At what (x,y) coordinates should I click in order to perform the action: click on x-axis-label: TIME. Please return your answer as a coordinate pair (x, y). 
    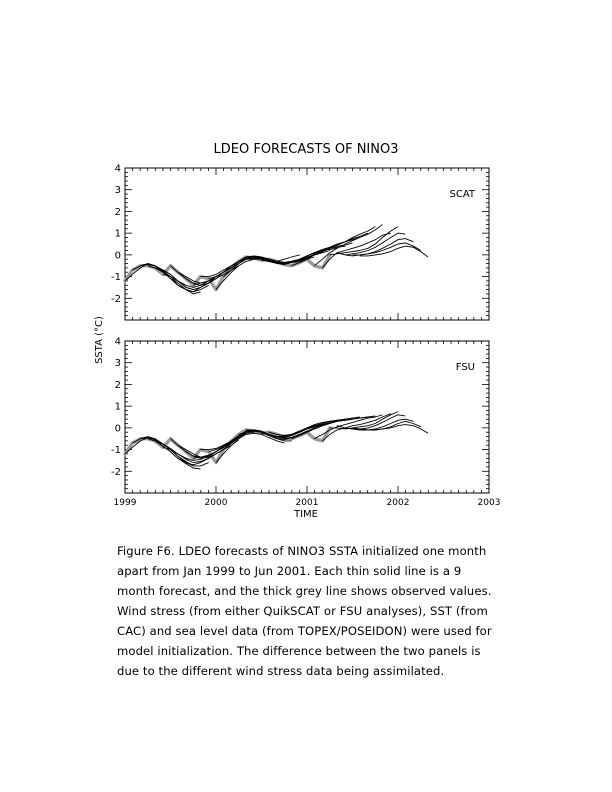
    Looking at the image, I should click on (305, 514).